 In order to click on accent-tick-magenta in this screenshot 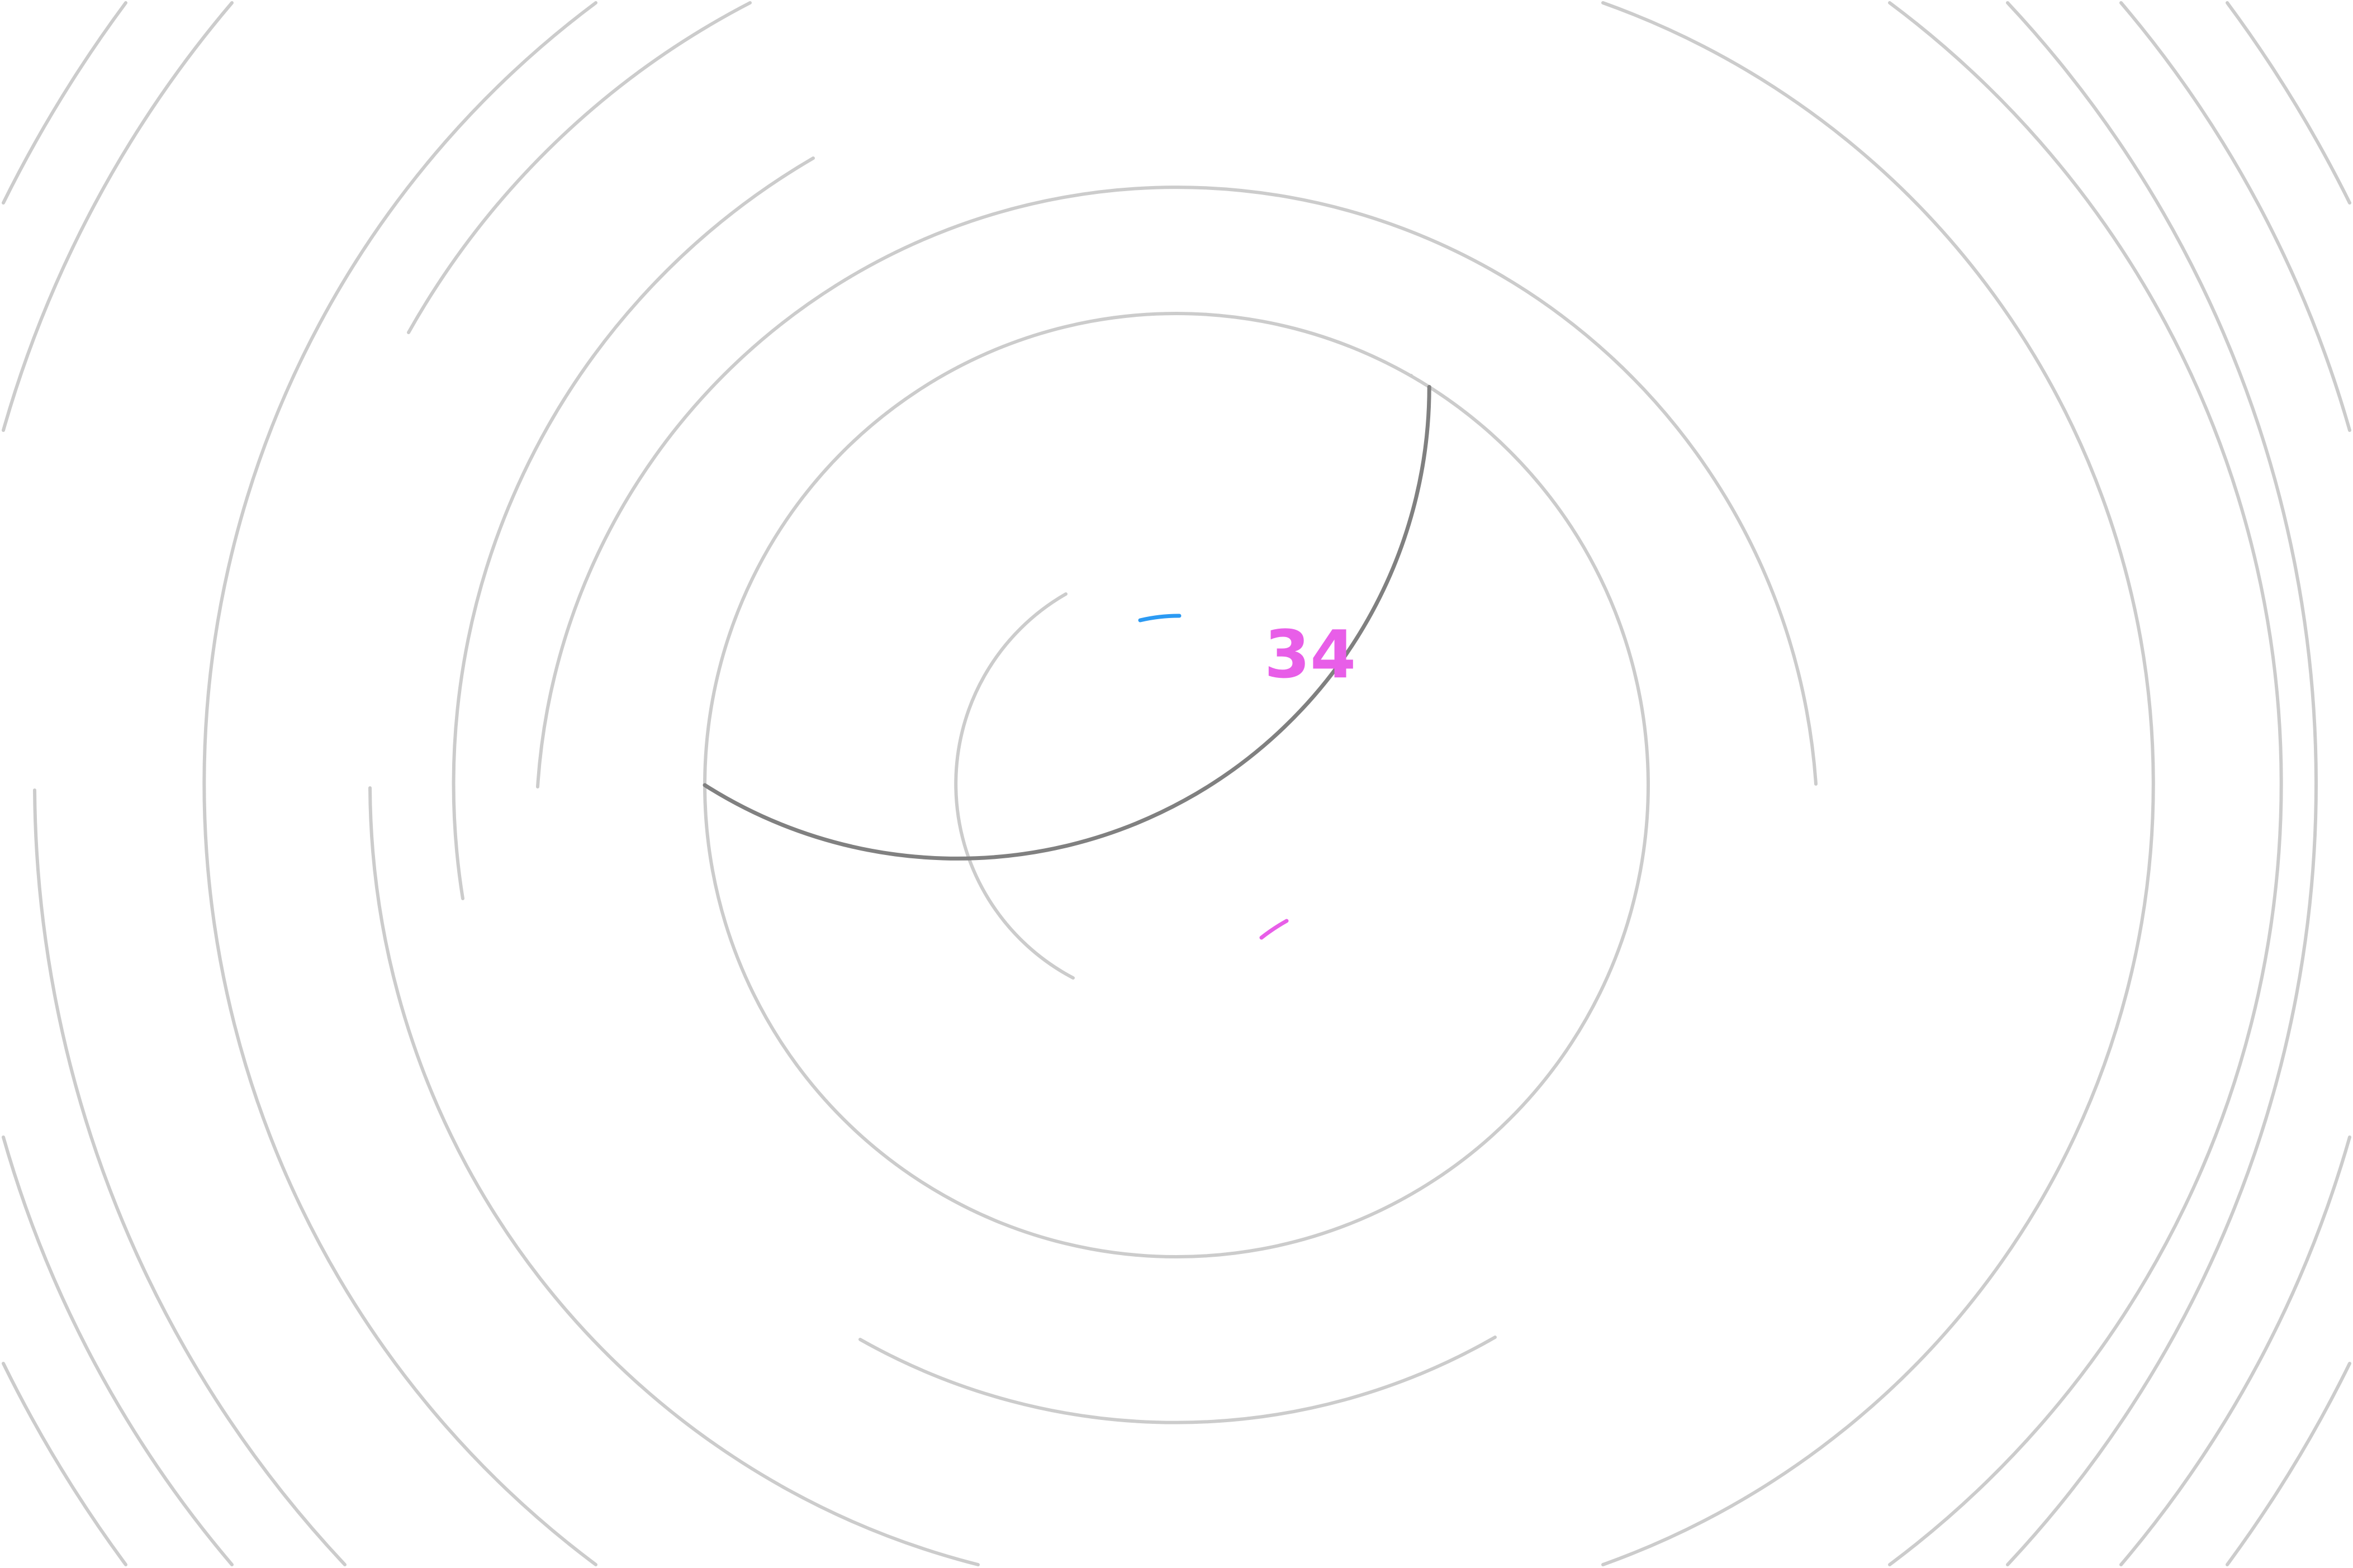, I will do `click(1274, 929)`.